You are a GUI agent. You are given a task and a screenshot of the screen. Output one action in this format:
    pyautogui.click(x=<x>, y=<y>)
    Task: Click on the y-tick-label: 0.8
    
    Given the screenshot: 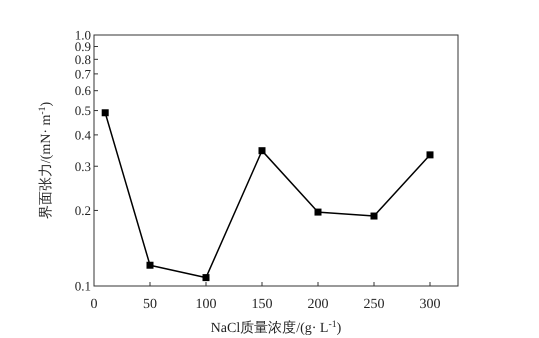 What is the action you would take?
    pyautogui.click(x=82, y=59)
    